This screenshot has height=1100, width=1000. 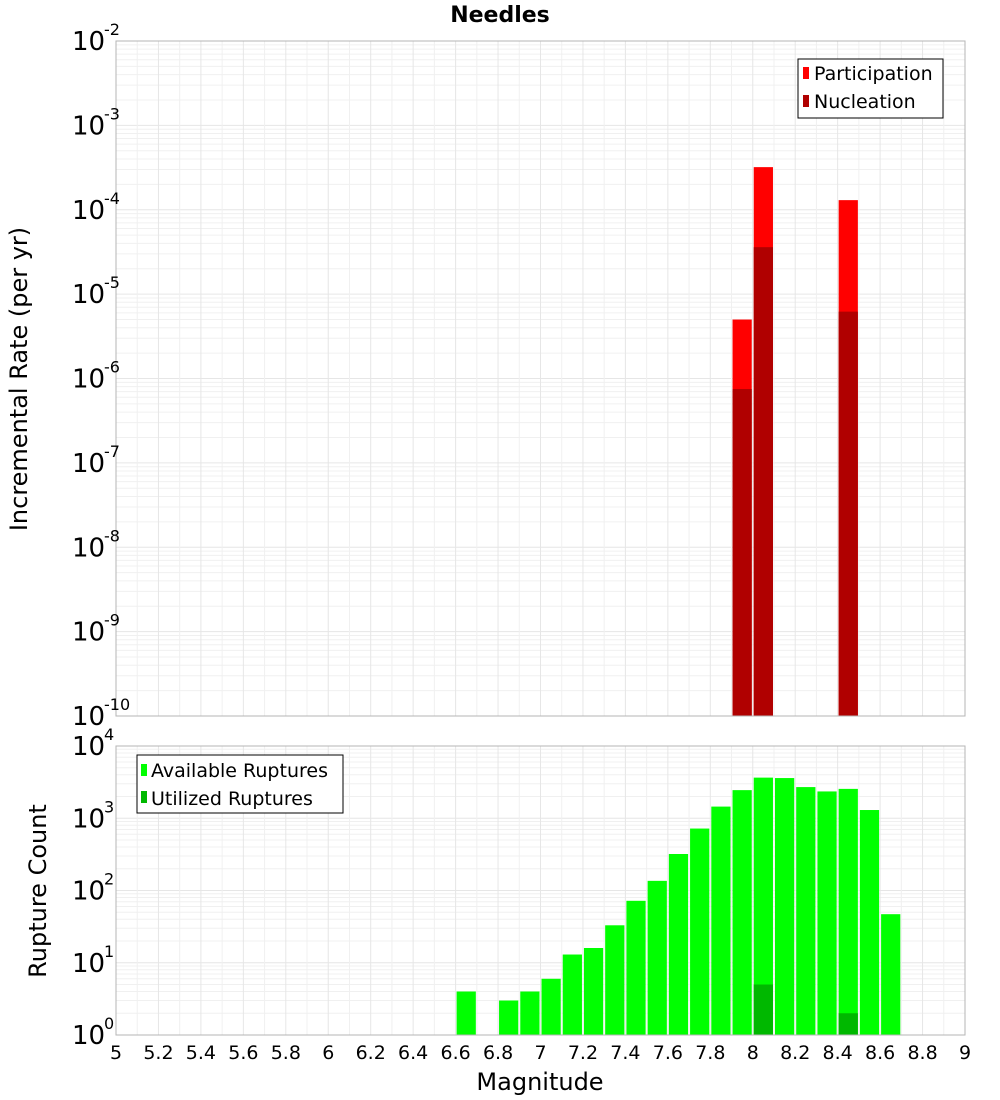 What do you see at coordinates (19, 379) in the screenshot?
I see `top-y-axis-label: Incremental Rate (per yr)` at bounding box center [19, 379].